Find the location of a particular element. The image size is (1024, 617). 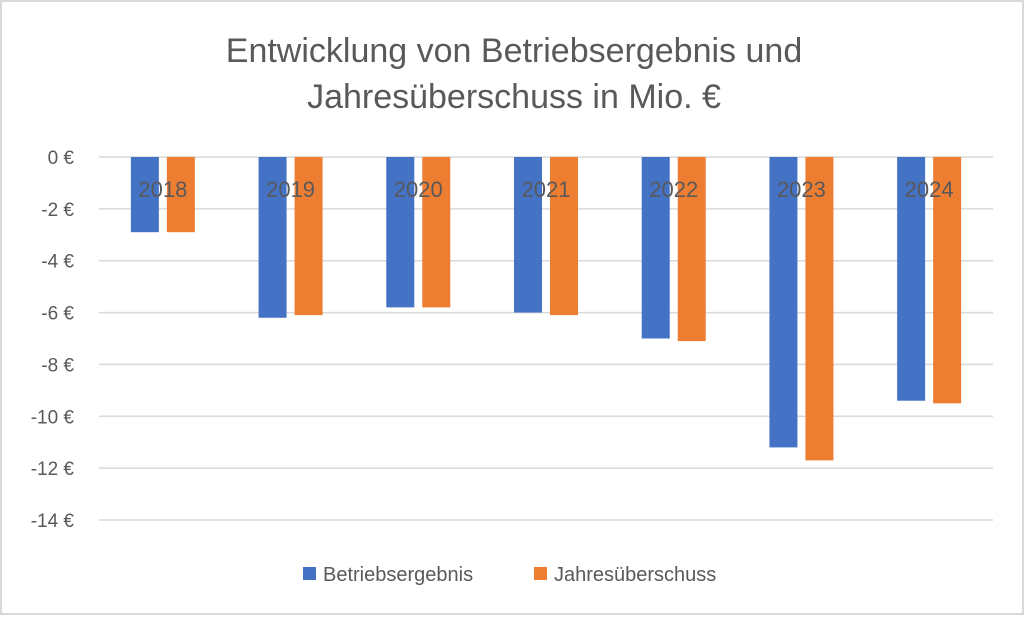

bar-jahresüberschuss-2020 is located at coordinates (436, 232).